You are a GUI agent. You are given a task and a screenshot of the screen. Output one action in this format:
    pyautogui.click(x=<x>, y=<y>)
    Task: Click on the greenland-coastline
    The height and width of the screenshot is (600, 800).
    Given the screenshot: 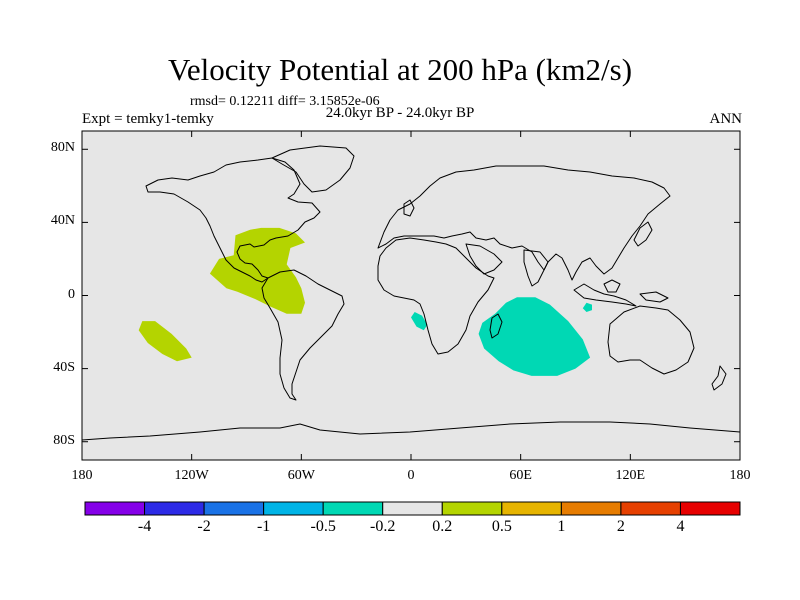 What is the action you would take?
    pyautogui.click(x=313, y=169)
    